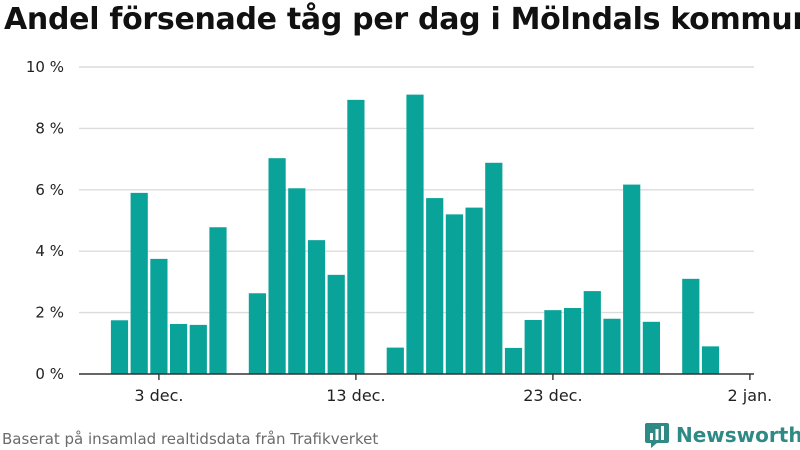 This screenshot has height=450, width=800. What do you see at coordinates (738, 435) in the screenshot?
I see `brand-name: Newsworthy` at bounding box center [738, 435].